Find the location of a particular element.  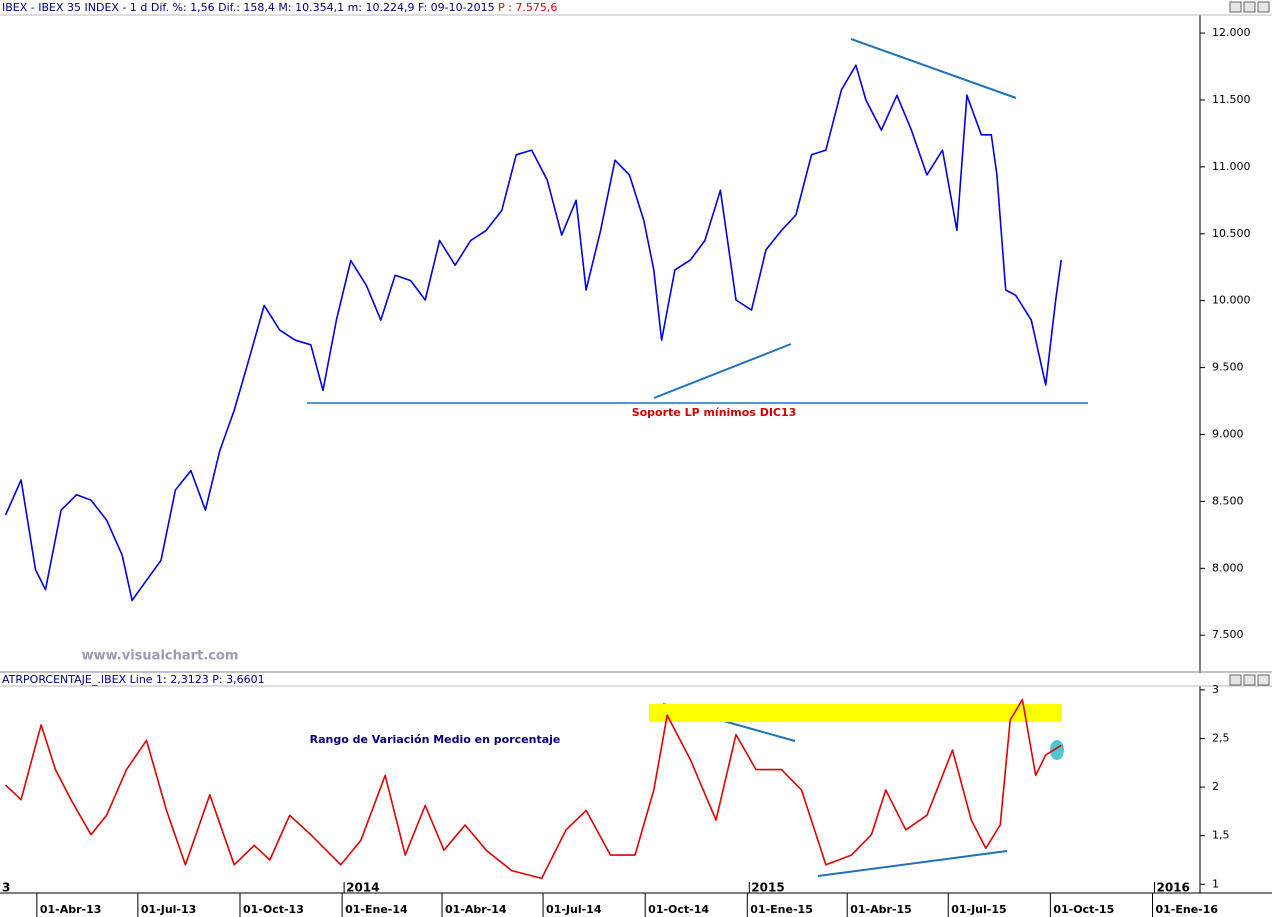

y-tick-label: 10.500 is located at coordinates (1231, 233).